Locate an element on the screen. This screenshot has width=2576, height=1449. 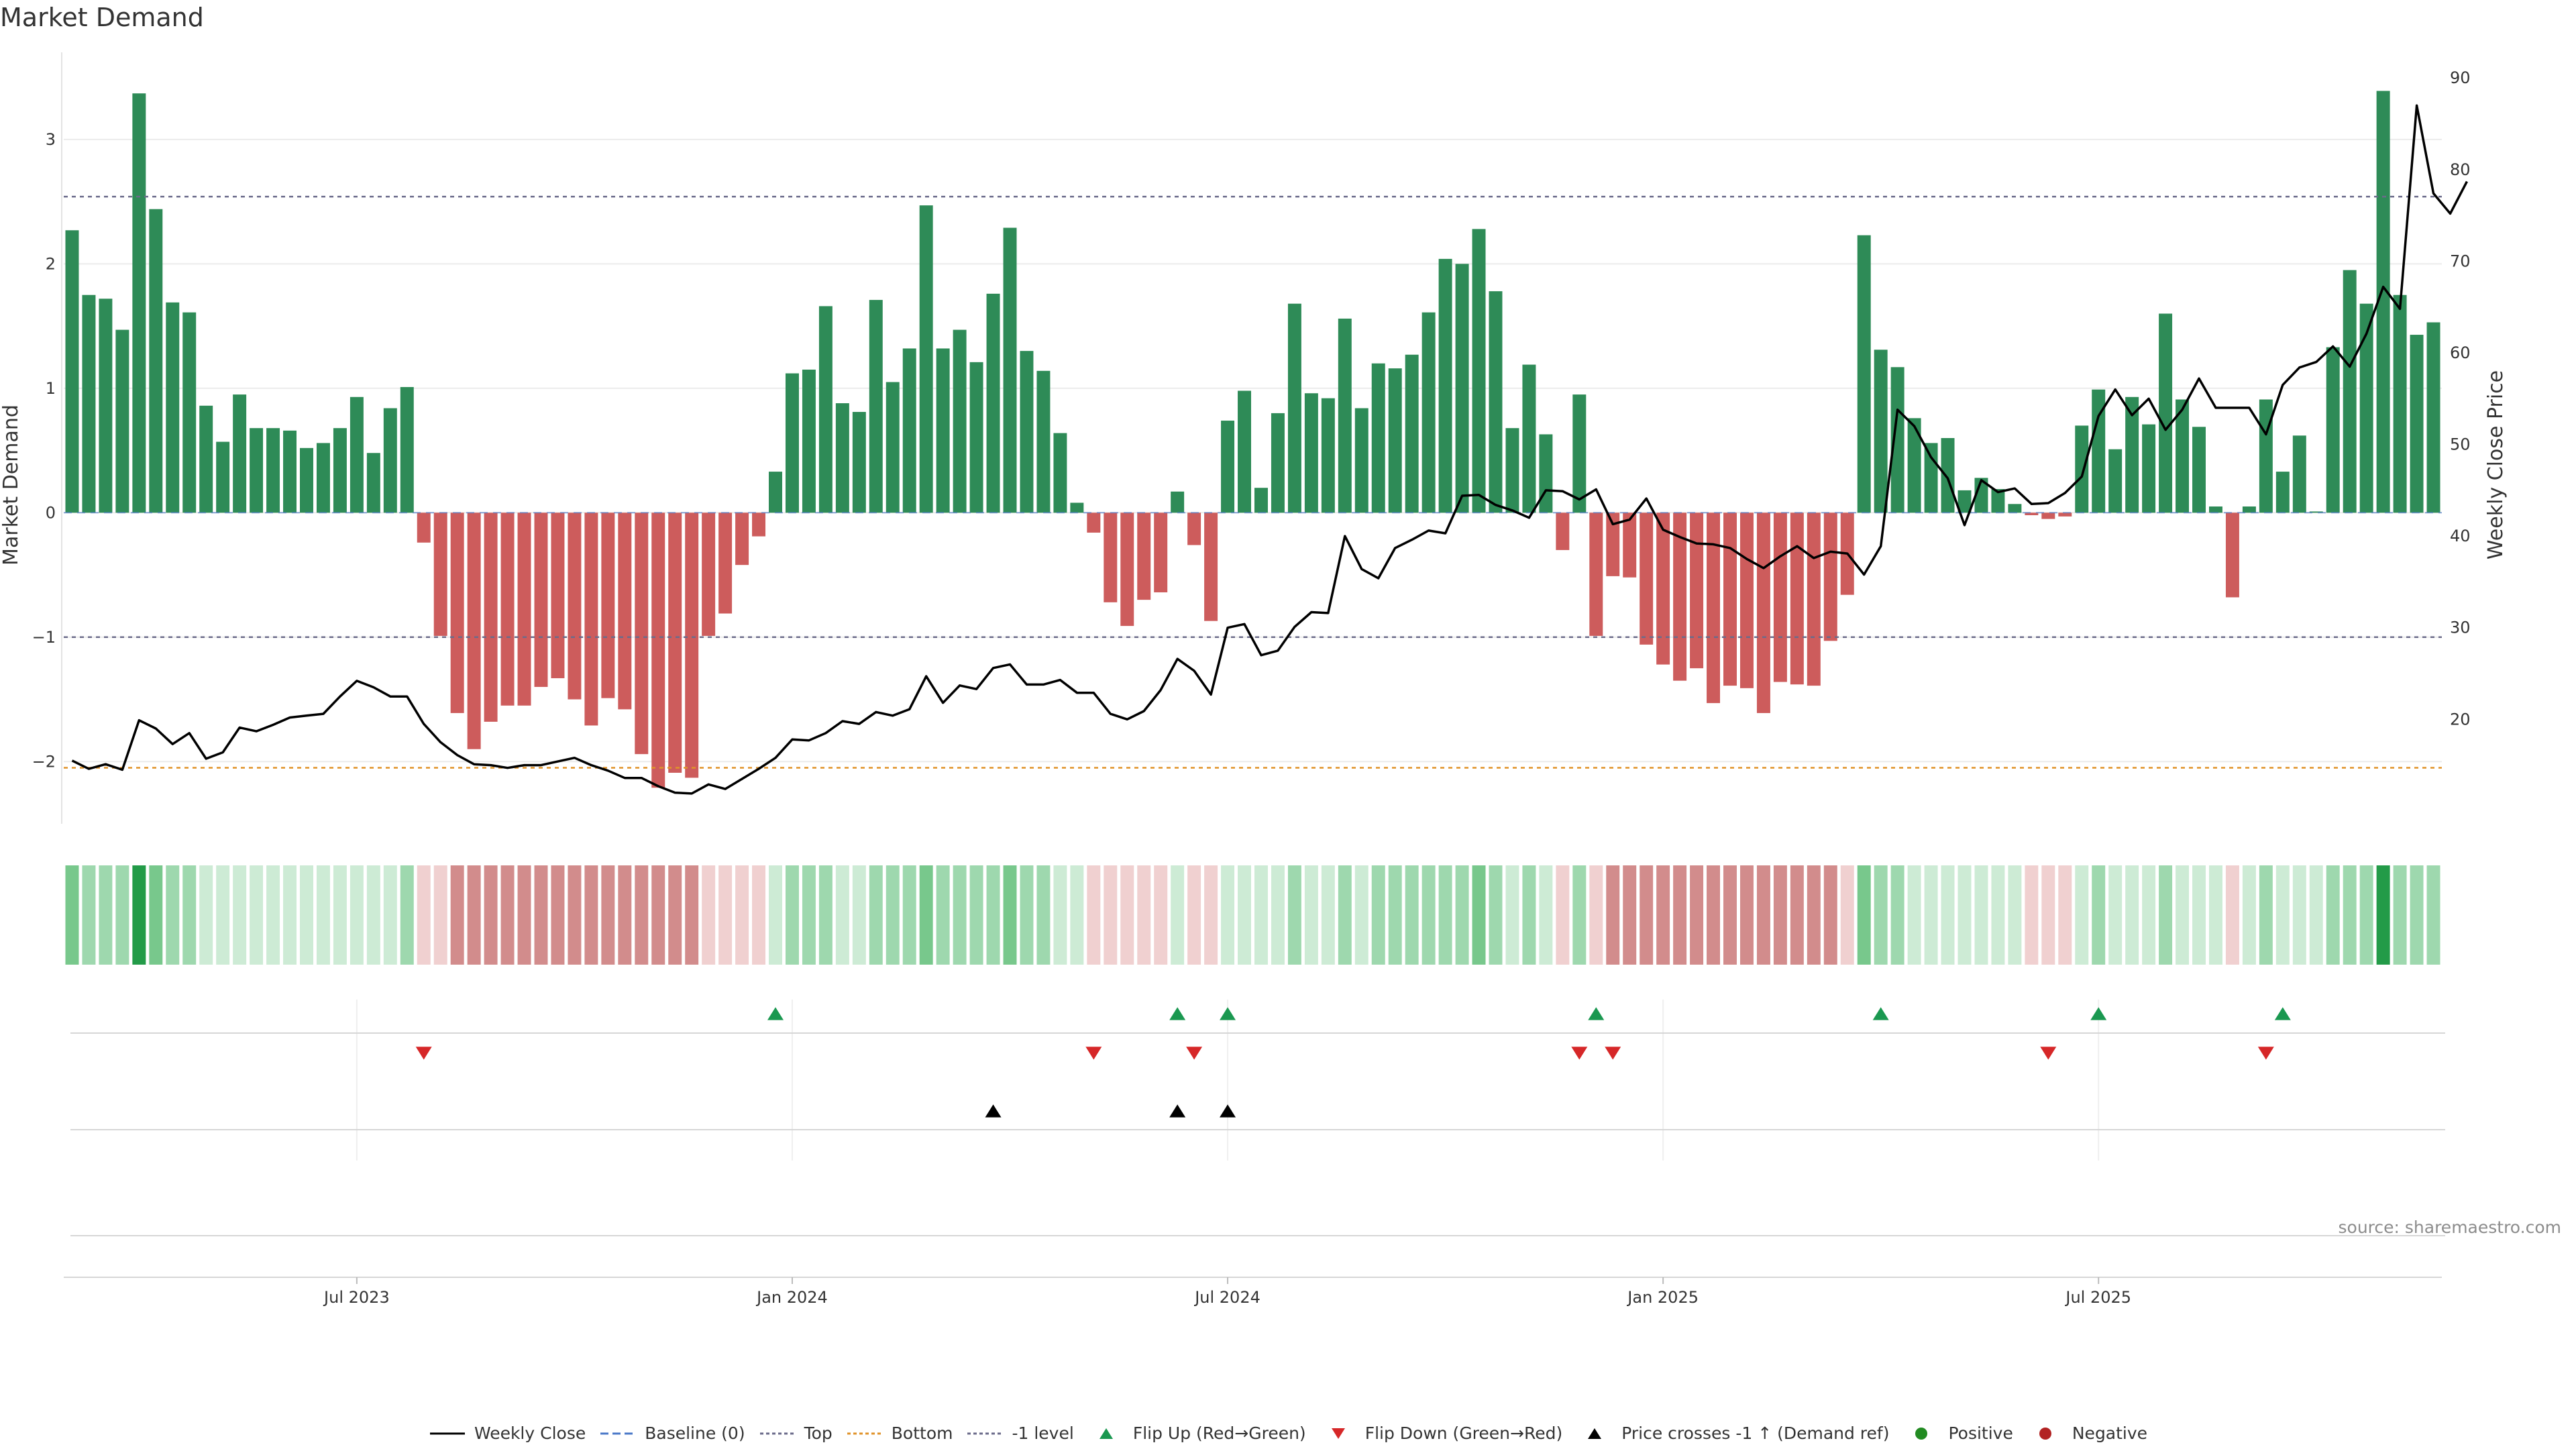
legend-label: Weekly Close is located at coordinates (530, 1433).